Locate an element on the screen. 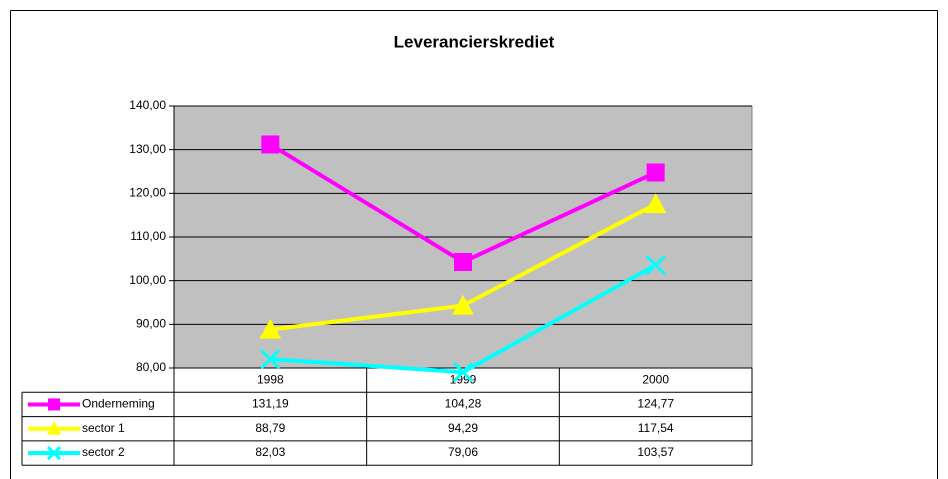 This screenshot has height=479, width=948. data-label: 82,03 is located at coordinates (270, 452).